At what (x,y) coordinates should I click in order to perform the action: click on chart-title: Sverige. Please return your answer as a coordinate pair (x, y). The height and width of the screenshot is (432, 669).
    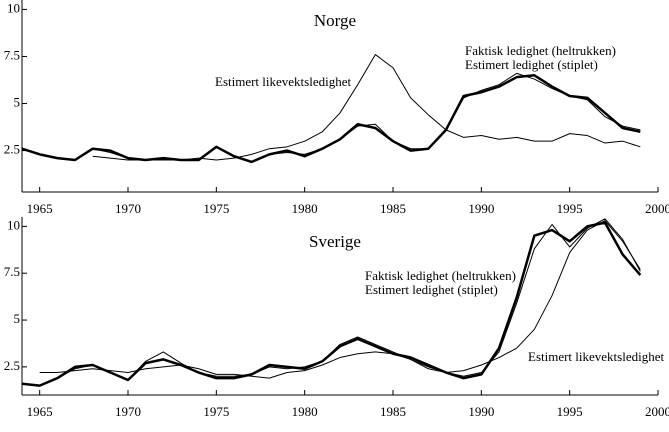
    Looking at the image, I should click on (335, 241).